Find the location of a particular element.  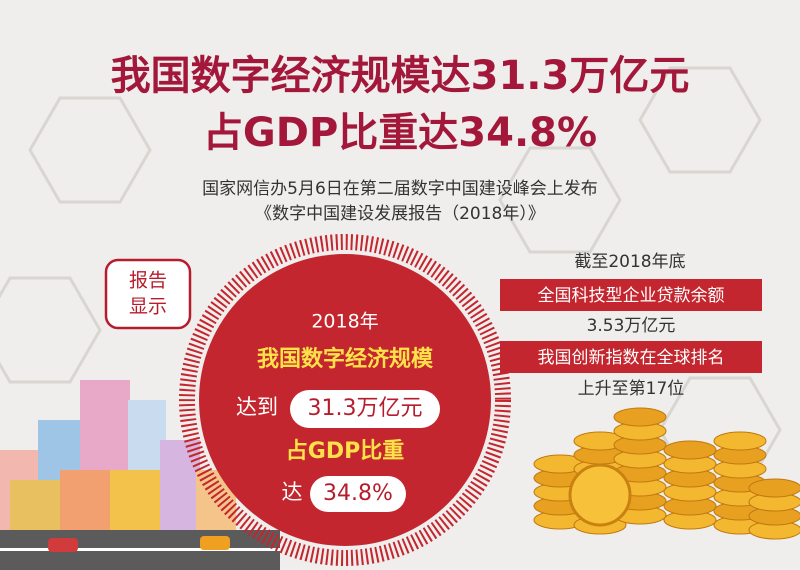

side-date: 截至2018年底 is located at coordinates (629, 262).